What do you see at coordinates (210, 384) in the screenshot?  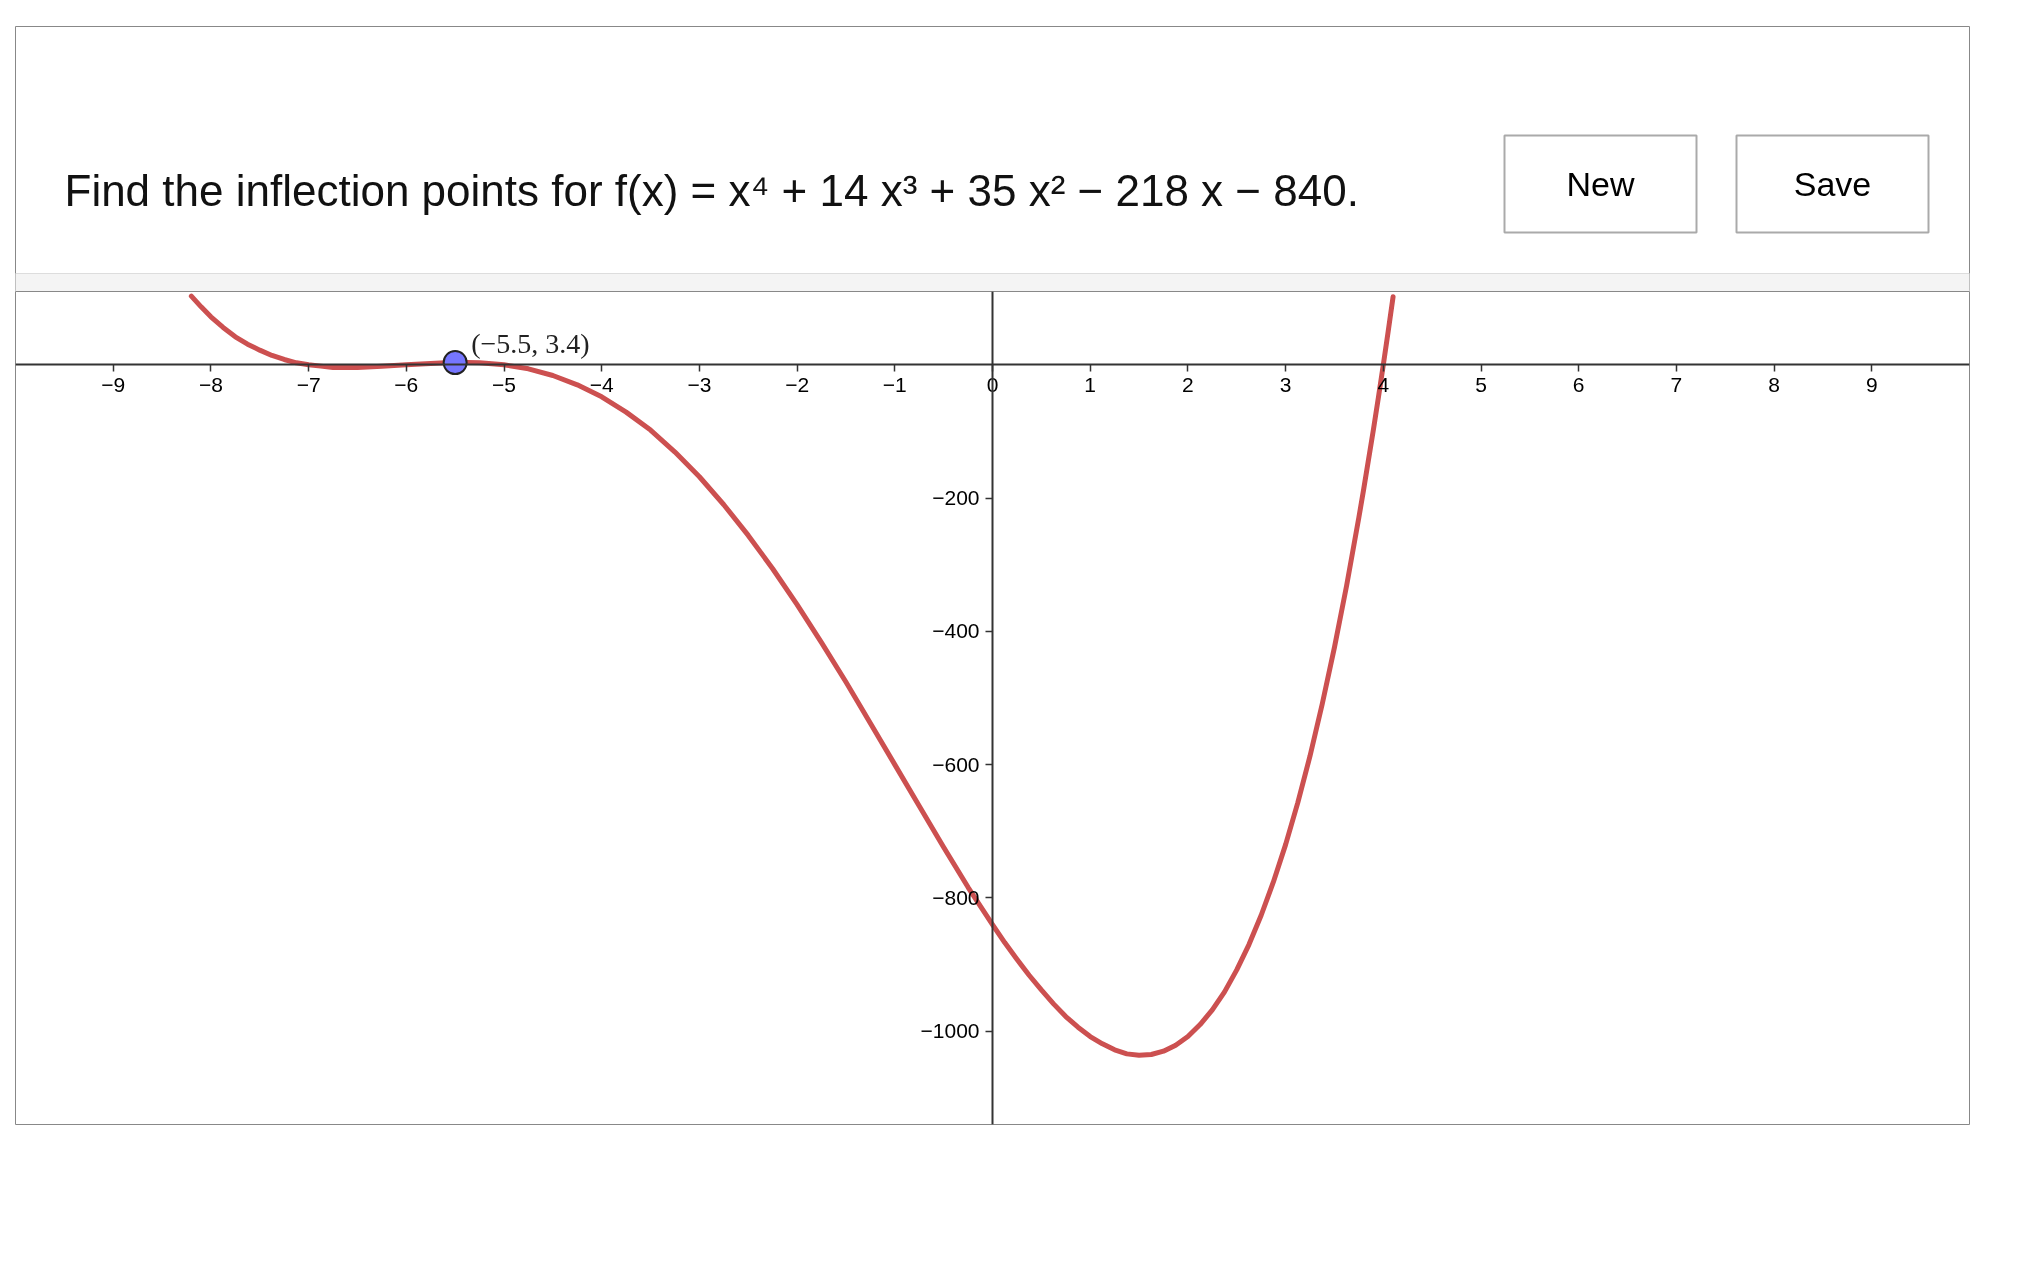 I see `x-tick-label: −8` at bounding box center [210, 384].